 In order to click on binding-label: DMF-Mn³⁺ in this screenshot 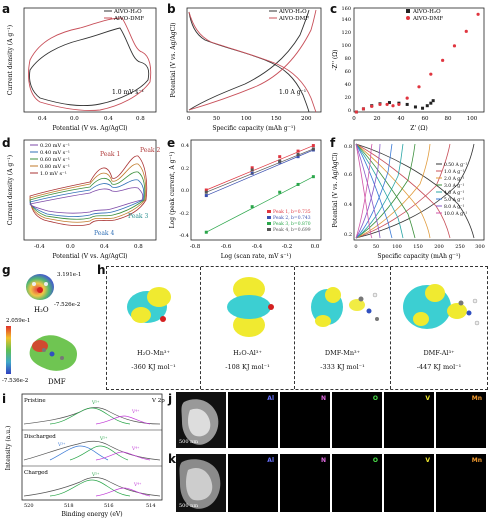, I will do `click(342, 353)`.